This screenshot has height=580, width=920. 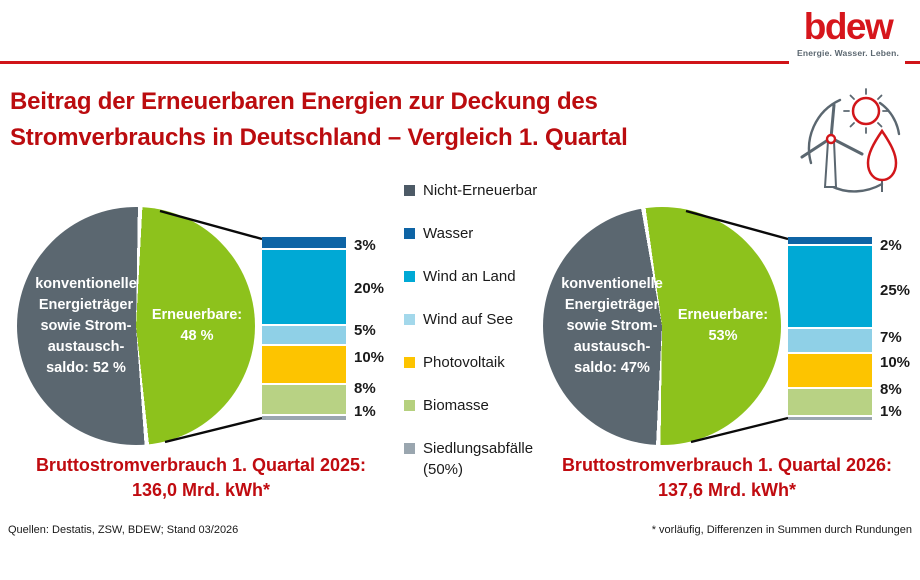 I want to click on header-rule-right, so click(x=912, y=62).